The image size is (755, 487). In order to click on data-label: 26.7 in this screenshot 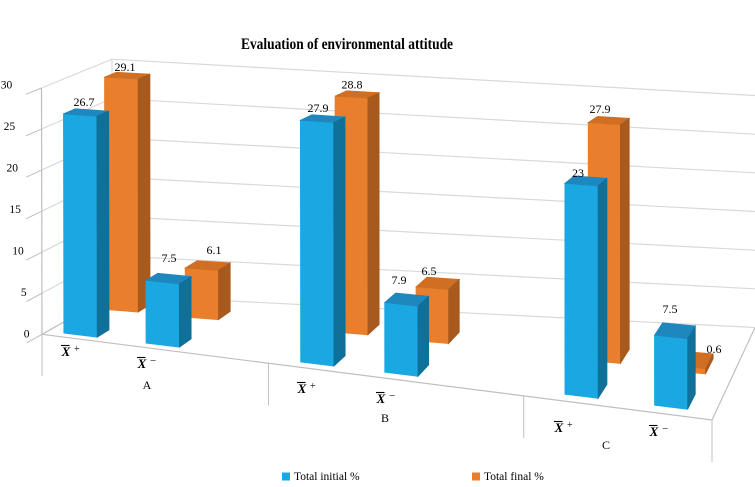, I will do `click(84, 102)`.